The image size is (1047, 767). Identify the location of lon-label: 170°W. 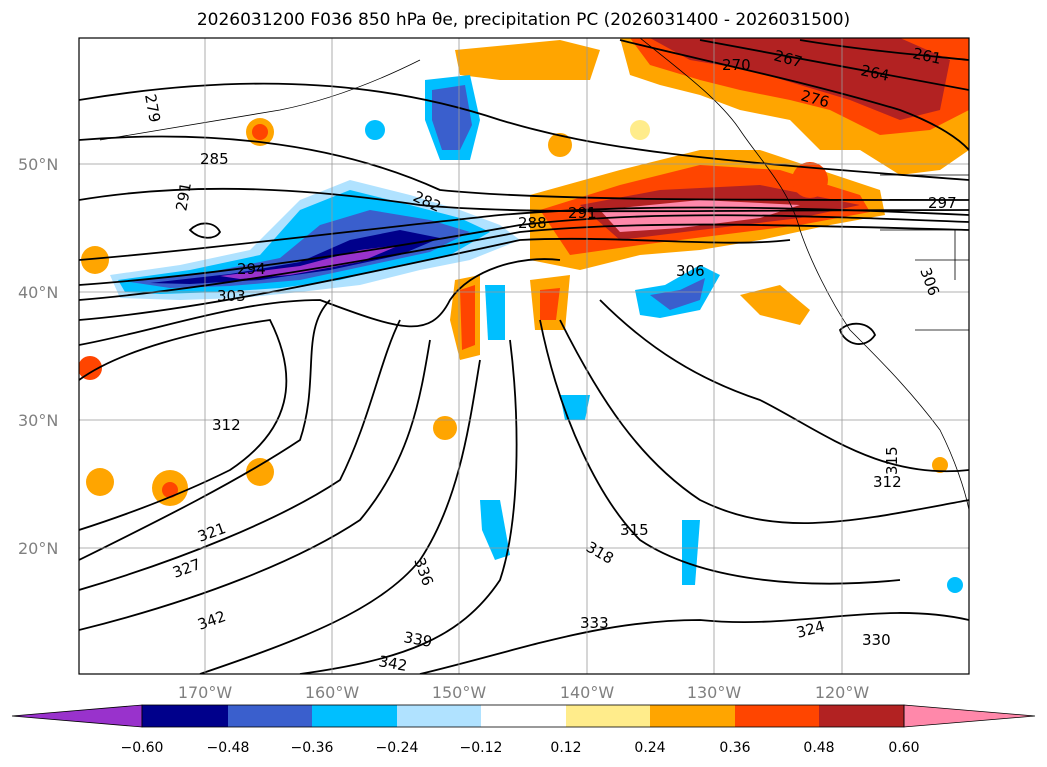
(205, 692).